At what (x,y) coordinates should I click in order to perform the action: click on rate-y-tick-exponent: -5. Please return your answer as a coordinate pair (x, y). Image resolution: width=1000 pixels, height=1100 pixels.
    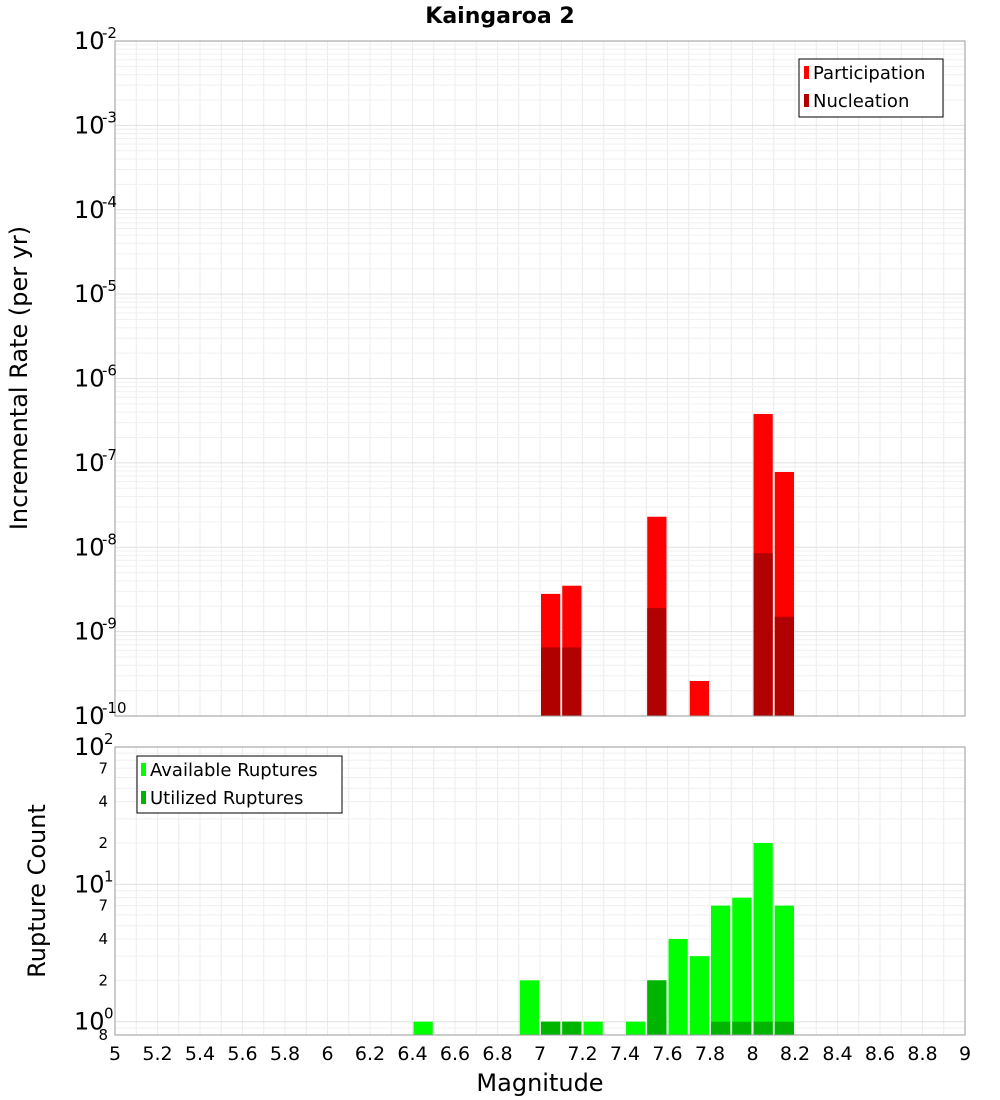
    Looking at the image, I should click on (109, 286).